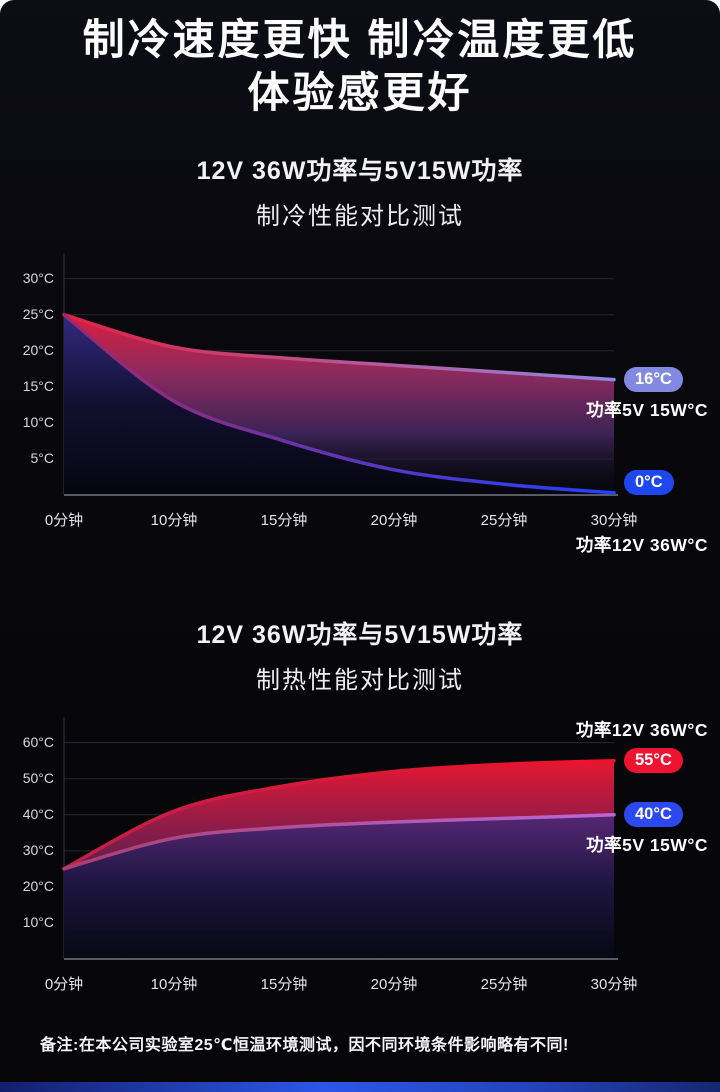 The height and width of the screenshot is (1092, 720). I want to click on y-tick-label: 50°C, so click(38, 777).